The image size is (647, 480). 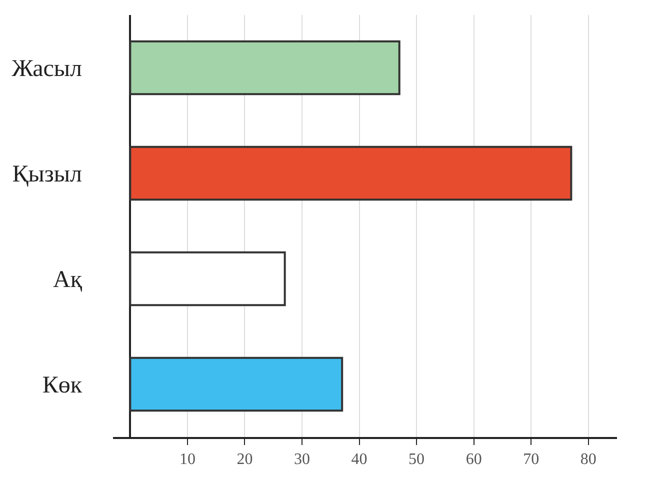 What do you see at coordinates (474, 459) in the screenshot?
I see `x-tick-label: 60` at bounding box center [474, 459].